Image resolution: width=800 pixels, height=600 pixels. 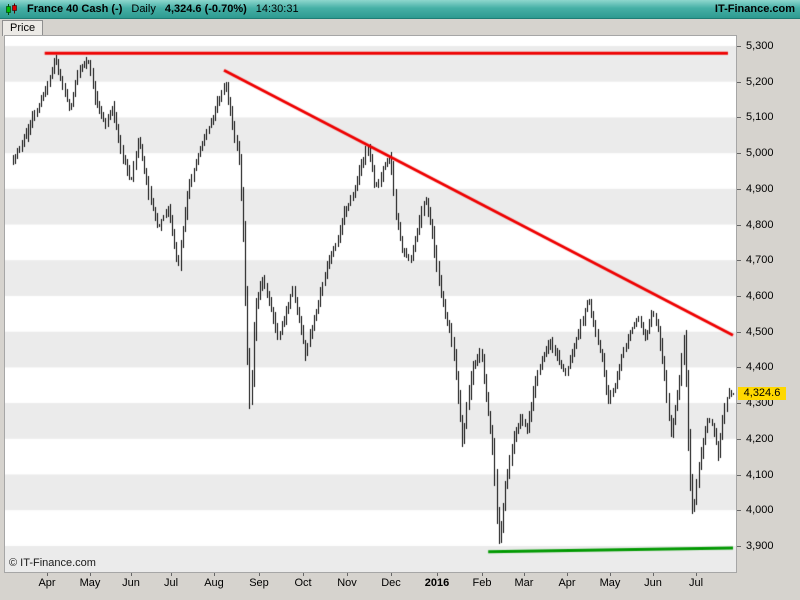 What do you see at coordinates (391, 583) in the screenshot?
I see `time-axis-label: Dec` at bounding box center [391, 583].